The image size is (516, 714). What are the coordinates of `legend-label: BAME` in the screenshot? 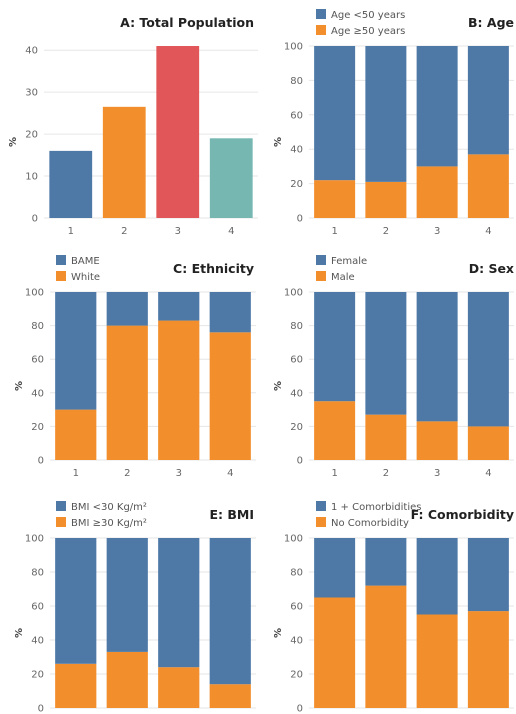 It's located at (85, 261).